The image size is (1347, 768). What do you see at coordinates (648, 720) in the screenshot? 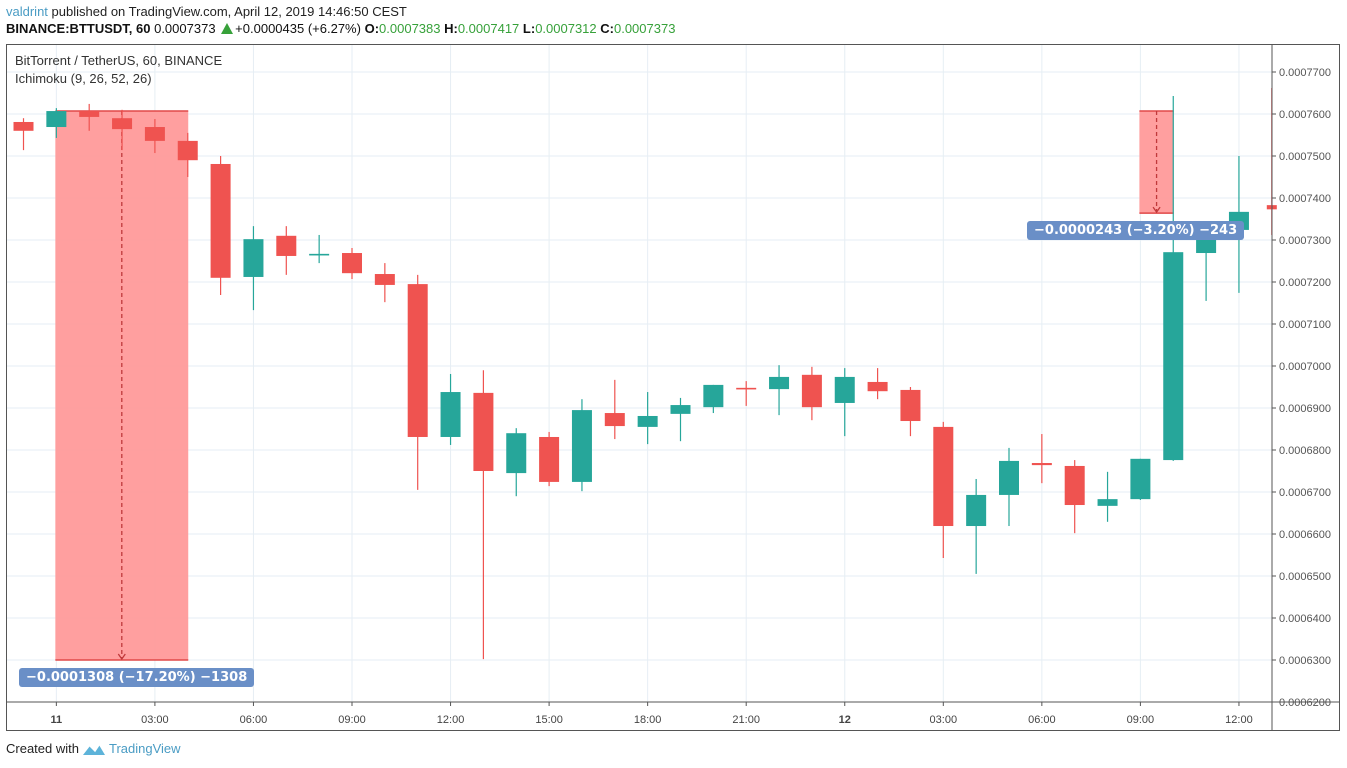
I see `time-tick-label: 18:00` at bounding box center [648, 720].